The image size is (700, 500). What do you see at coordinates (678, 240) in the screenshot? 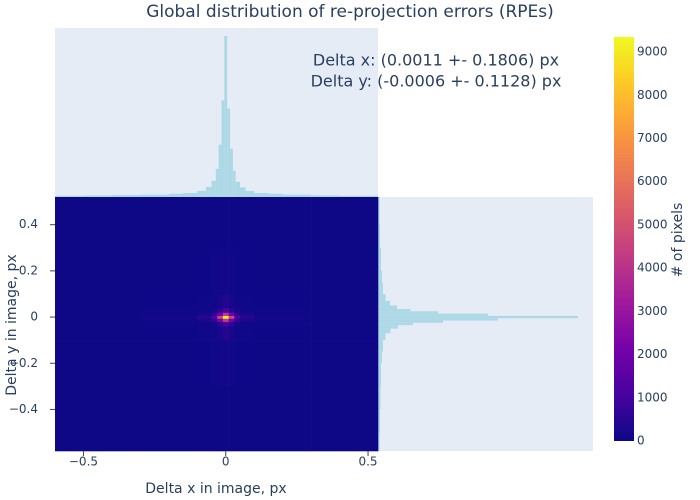
I see `colorbar-title: # of pixels` at bounding box center [678, 240].